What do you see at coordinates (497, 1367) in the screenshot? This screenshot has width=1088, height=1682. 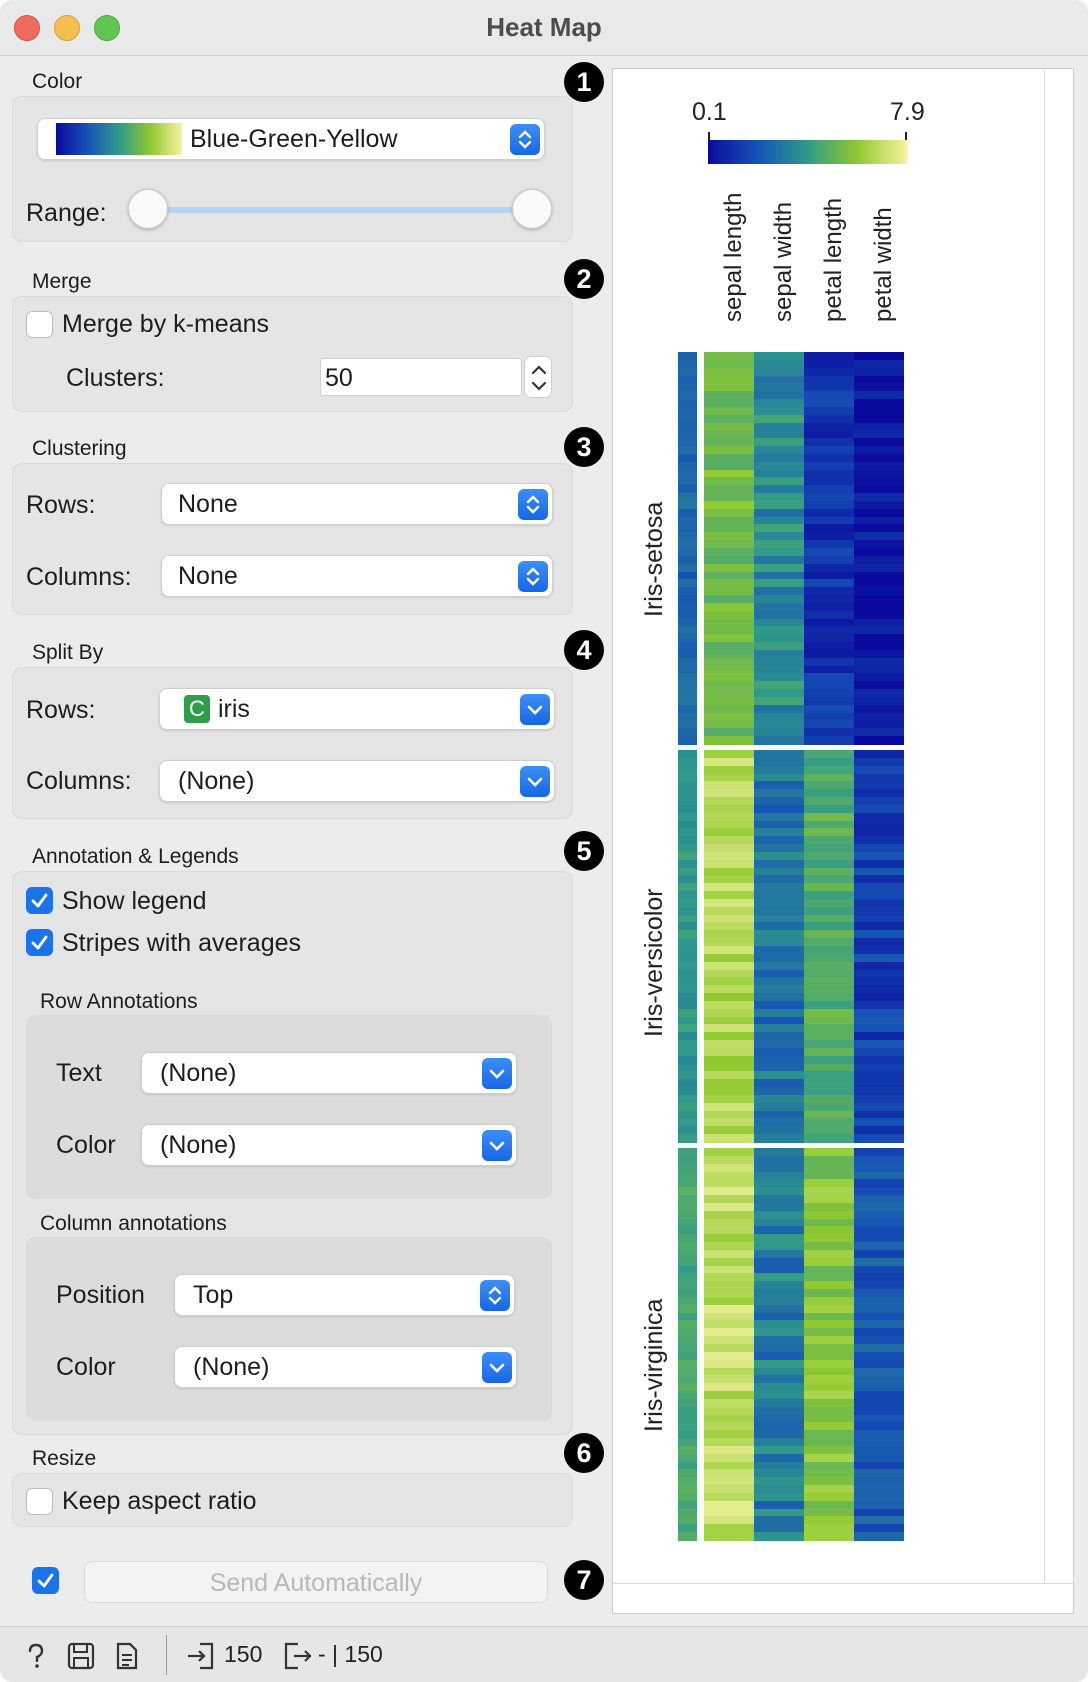 I see `chevron-down-icon` at bounding box center [497, 1367].